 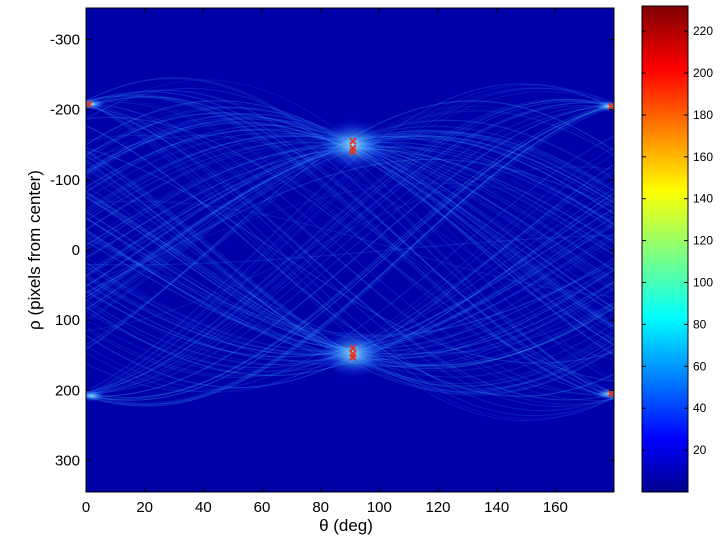 I want to click on y-axis-title: ρ (pixels from center), so click(x=34, y=250).